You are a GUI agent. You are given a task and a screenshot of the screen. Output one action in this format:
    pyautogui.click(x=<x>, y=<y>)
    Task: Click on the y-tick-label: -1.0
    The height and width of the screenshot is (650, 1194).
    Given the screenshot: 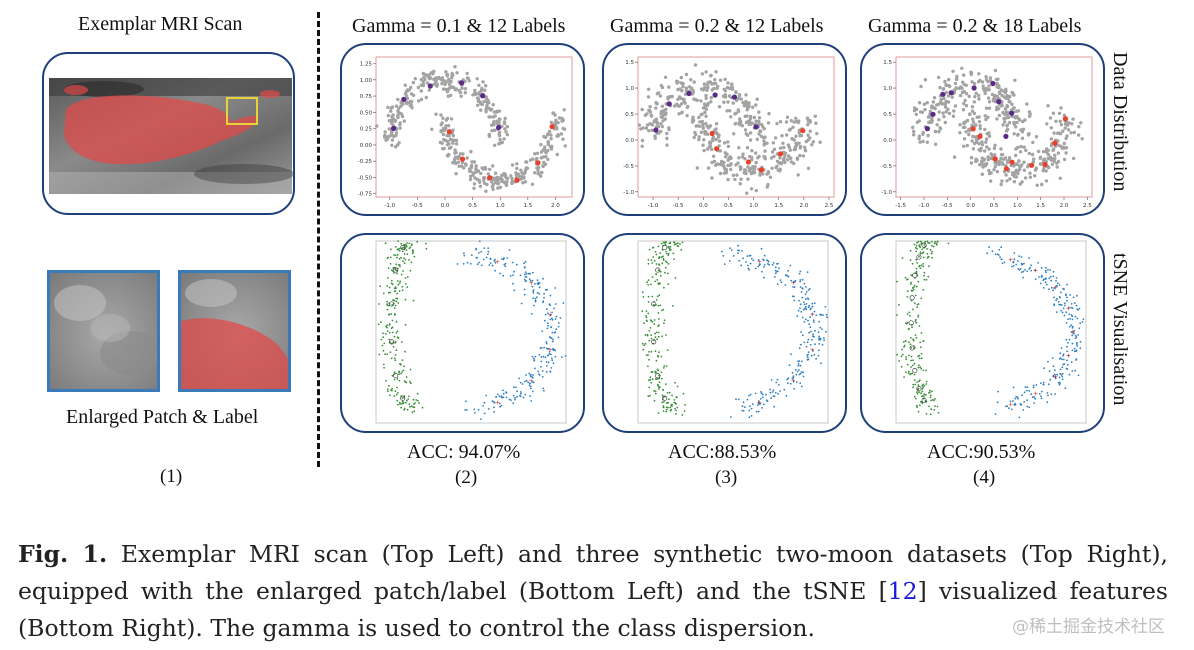 What is the action you would take?
    pyautogui.click(x=886, y=193)
    